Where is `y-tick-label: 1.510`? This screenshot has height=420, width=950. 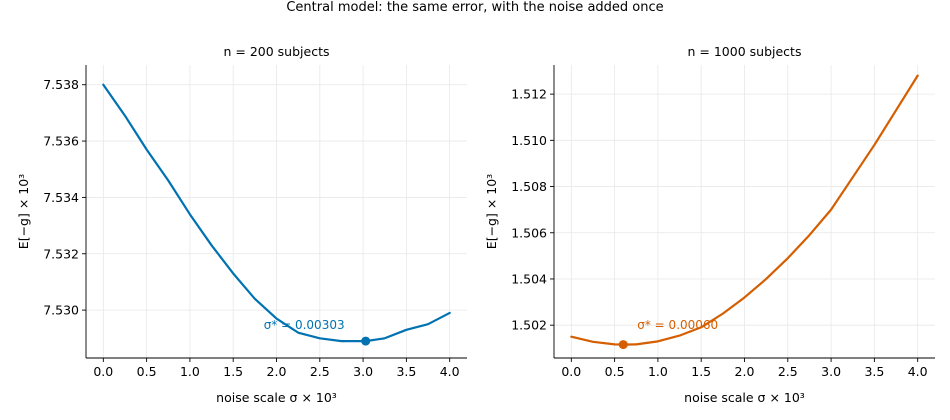
y-tick-label: 1.510 is located at coordinates (529, 140).